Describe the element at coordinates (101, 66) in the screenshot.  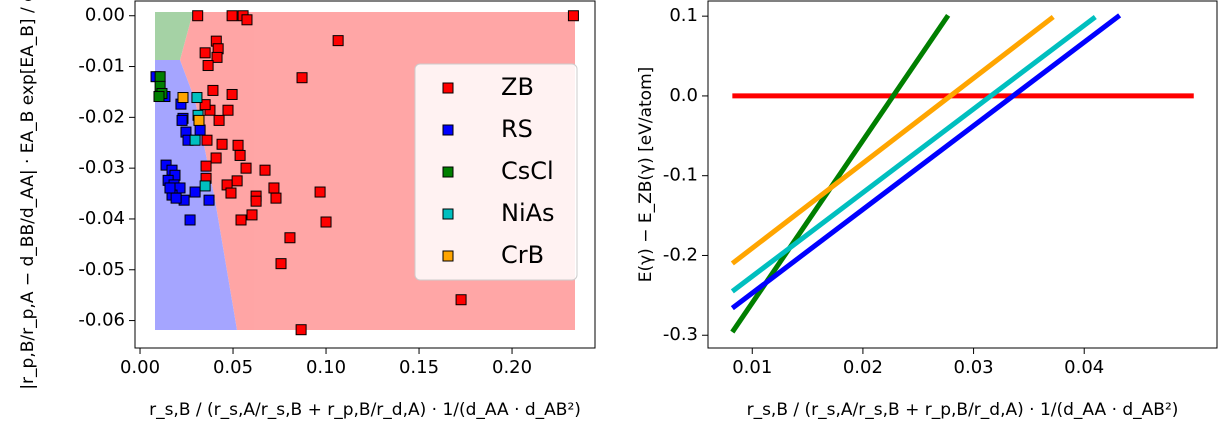
I see `y-tick-label: -0.01` at that location.